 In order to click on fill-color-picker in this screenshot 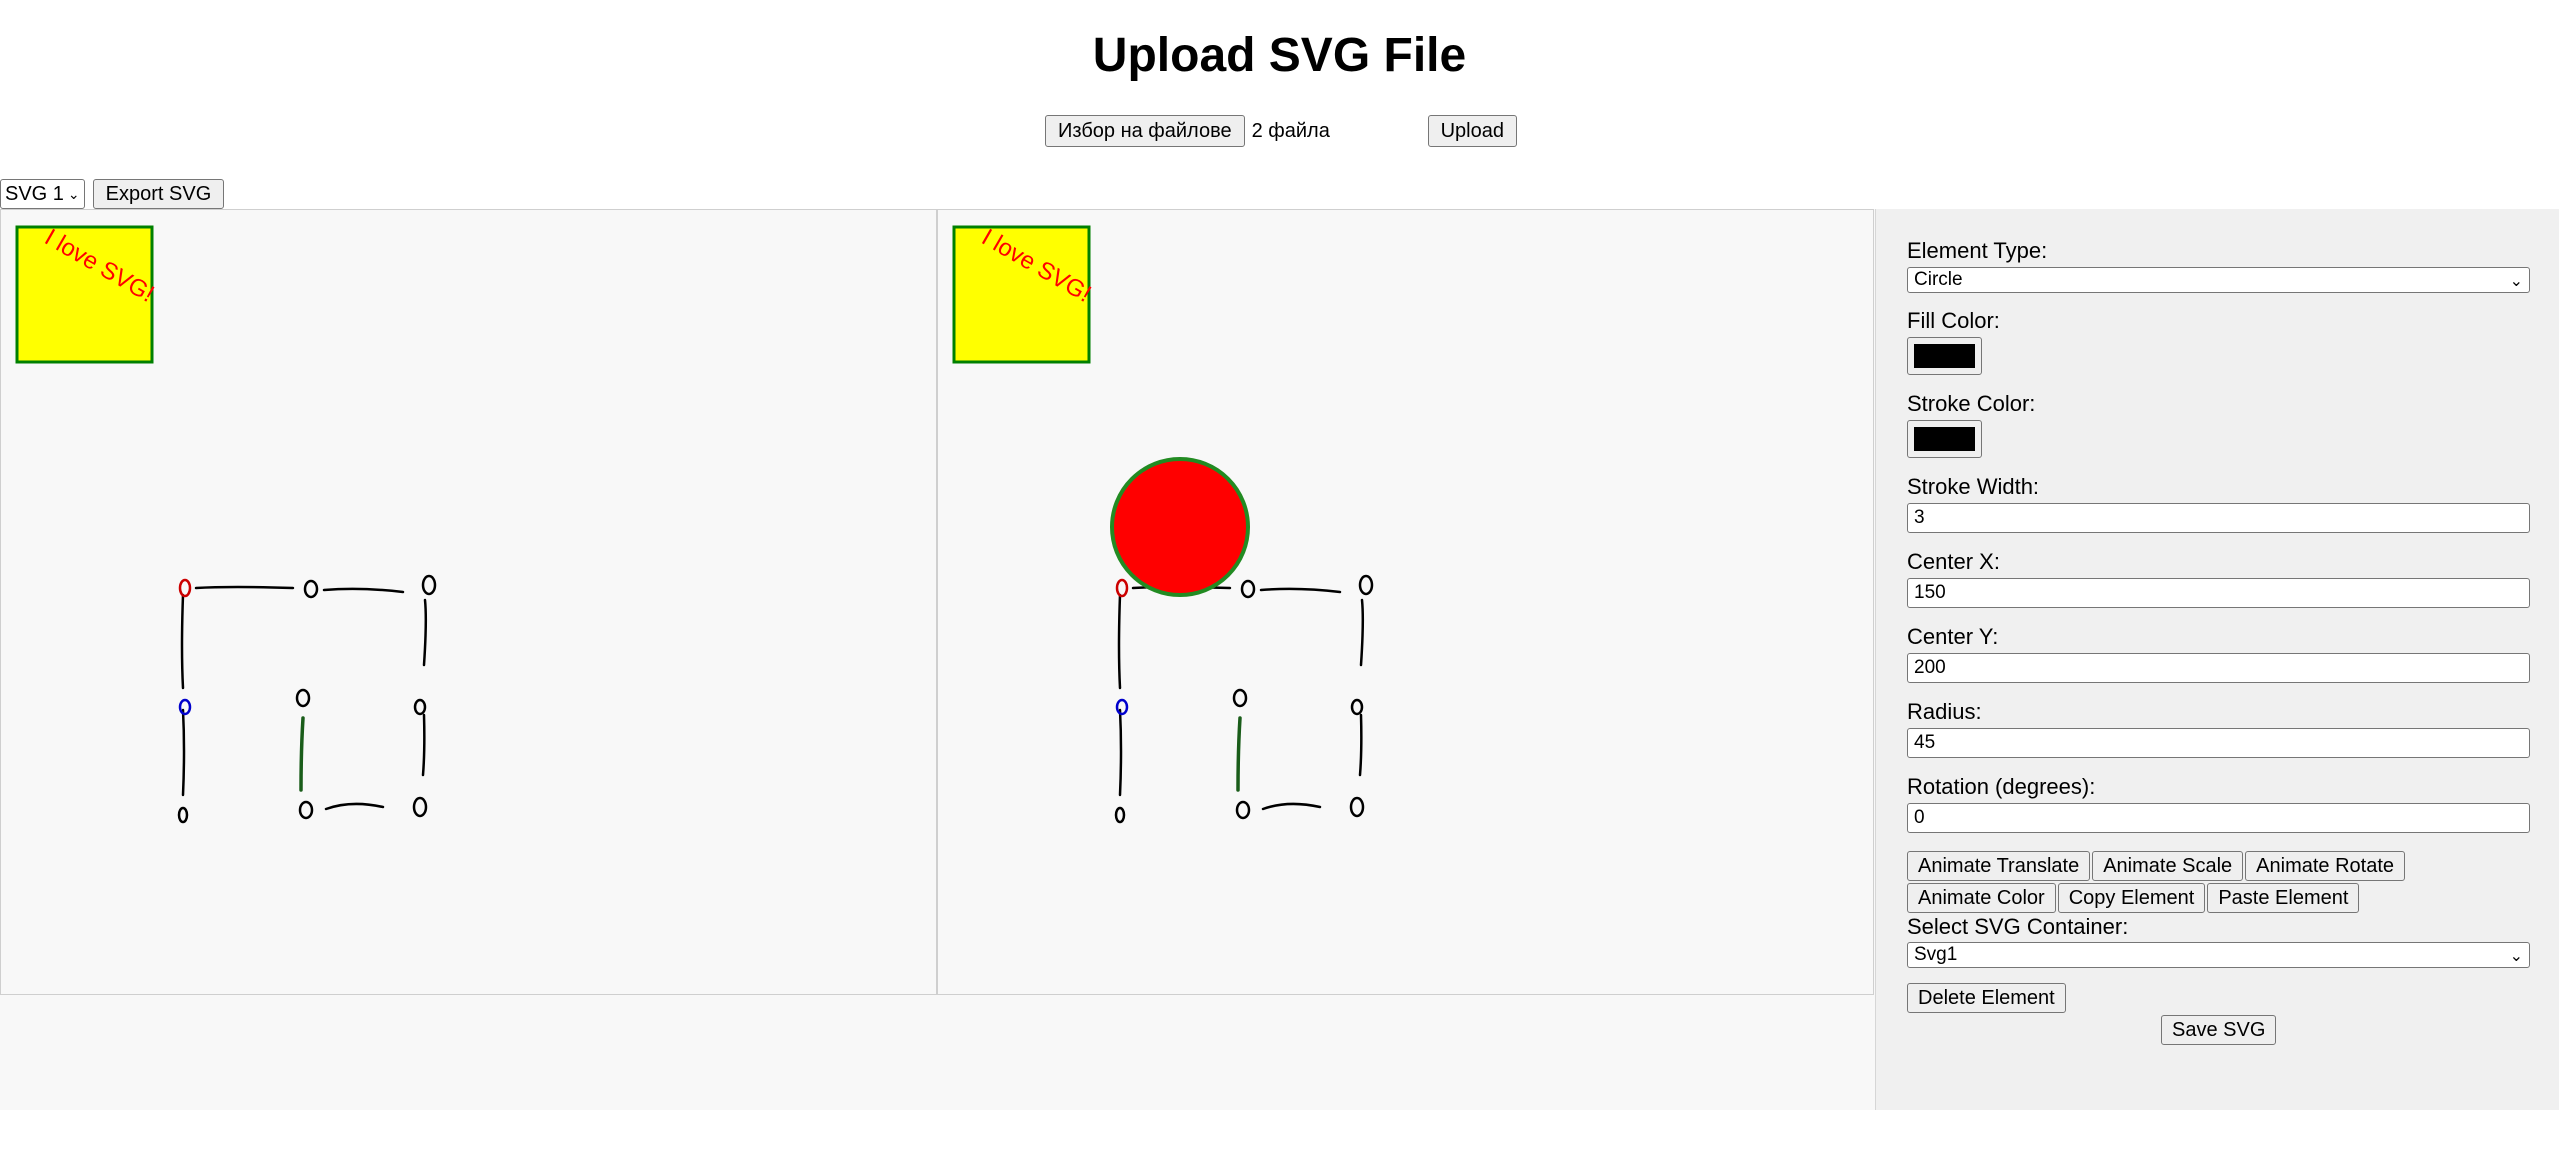, I will do `click(1944, 356)`.